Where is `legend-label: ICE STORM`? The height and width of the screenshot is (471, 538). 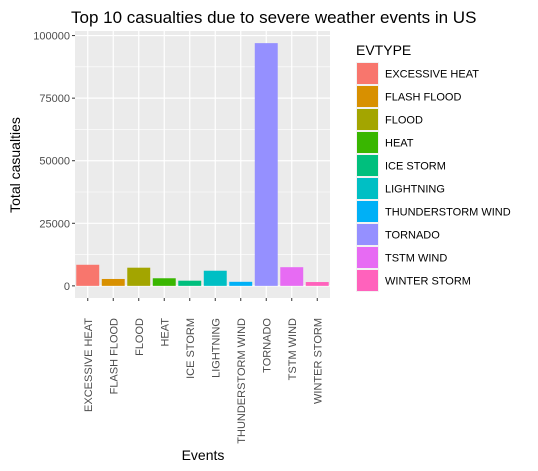
legend-label: ICE STORM is located at coordinates (415, 167).